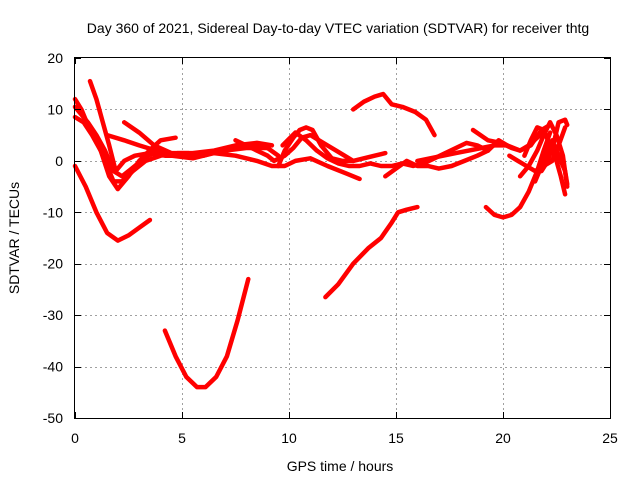 This screenshot has height=480, width=640. What do you see at coordinates (340, 466) in the screenshot?
I see `x-axis-label: GPS time / hours` at bounding box center [340, 466].